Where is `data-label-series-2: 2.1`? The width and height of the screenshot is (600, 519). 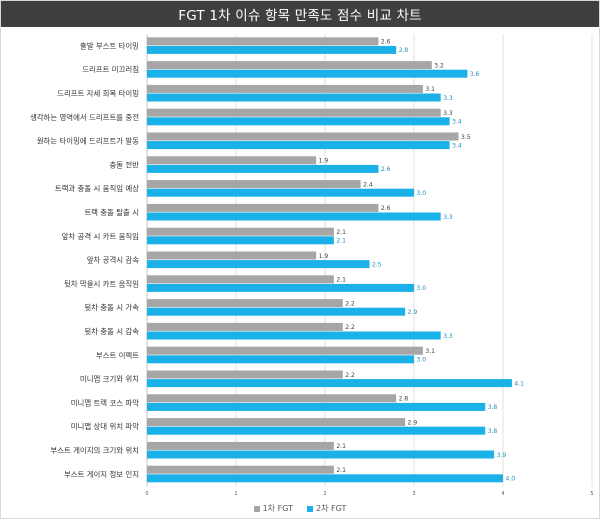 data-label-series-2: 2.1 is located at coordinates (341, 241).